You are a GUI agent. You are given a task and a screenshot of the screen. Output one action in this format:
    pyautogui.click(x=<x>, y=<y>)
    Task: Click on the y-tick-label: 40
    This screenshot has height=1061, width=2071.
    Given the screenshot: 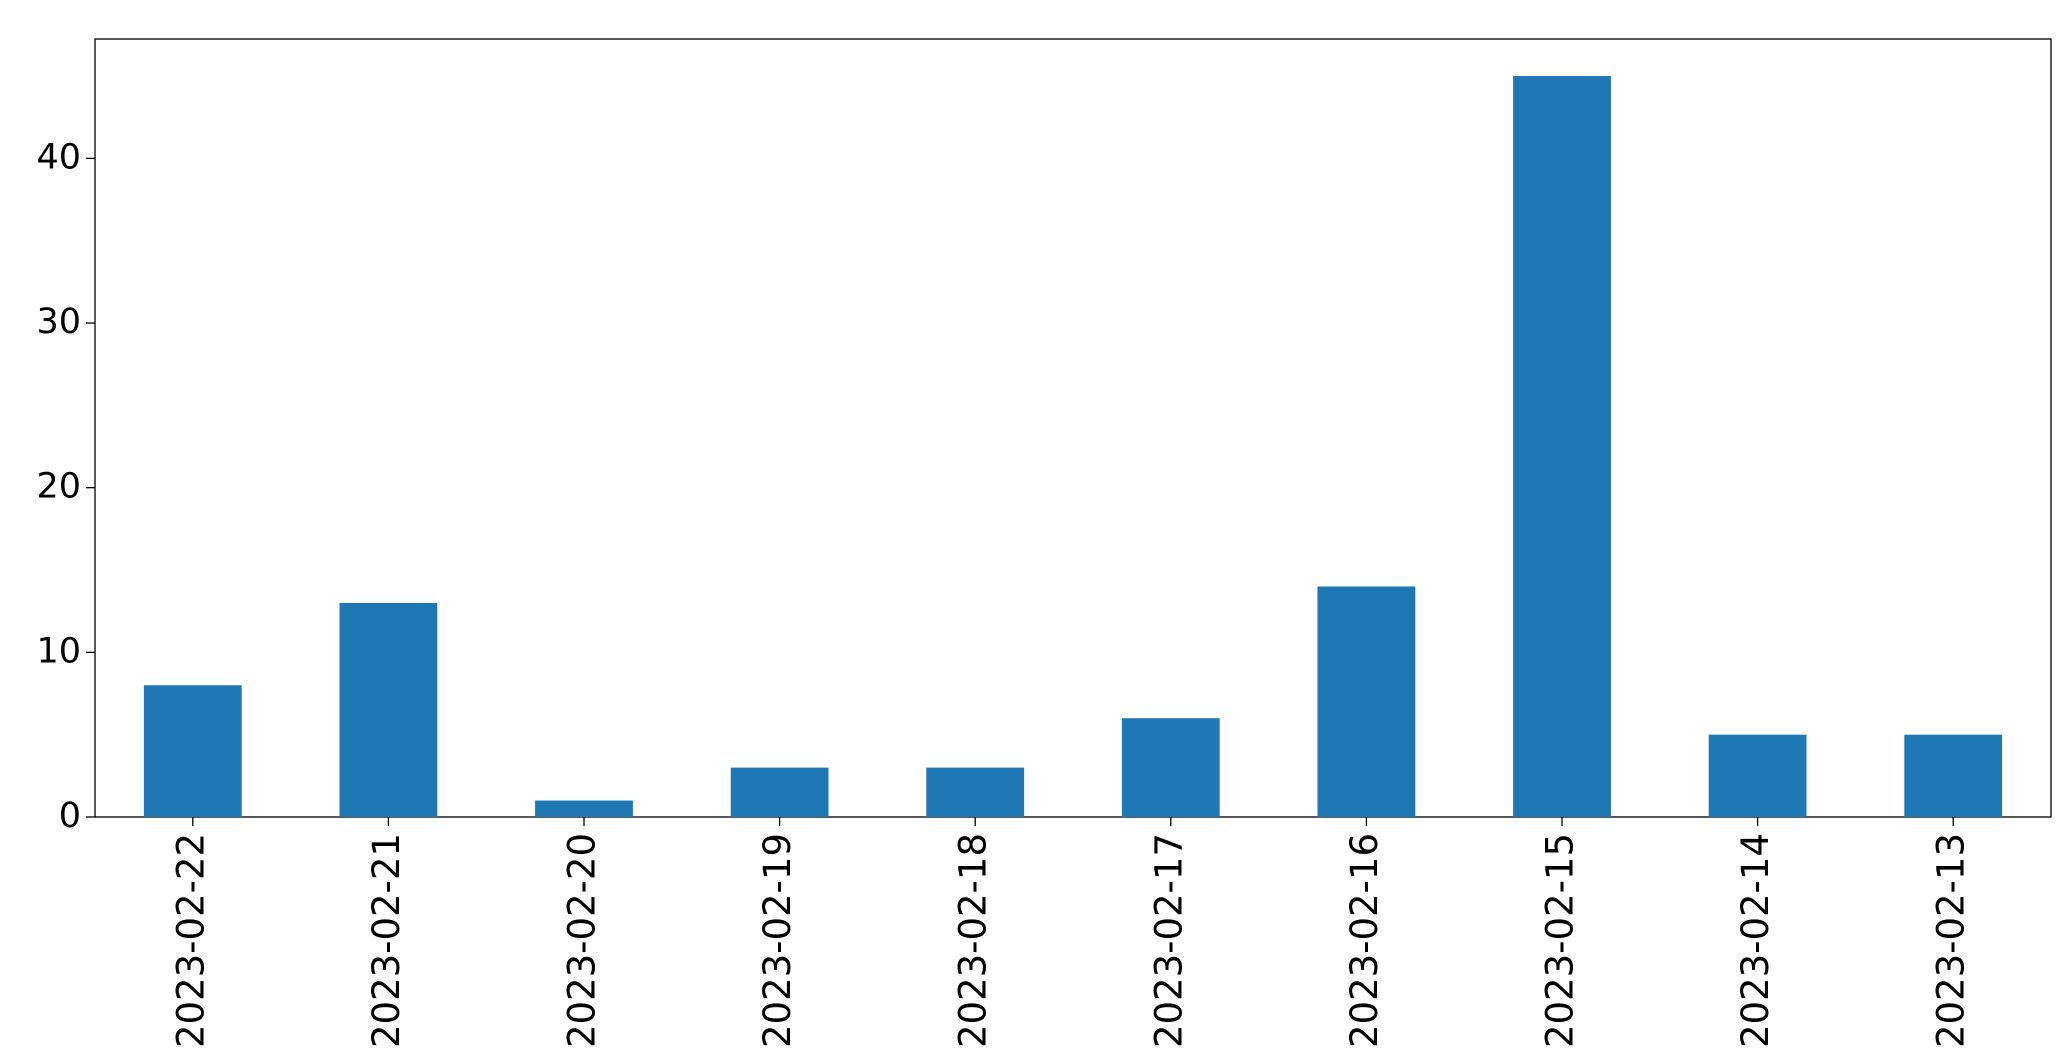 What is the action you would take?
    pyautogui.click(x=58, y=157)
    